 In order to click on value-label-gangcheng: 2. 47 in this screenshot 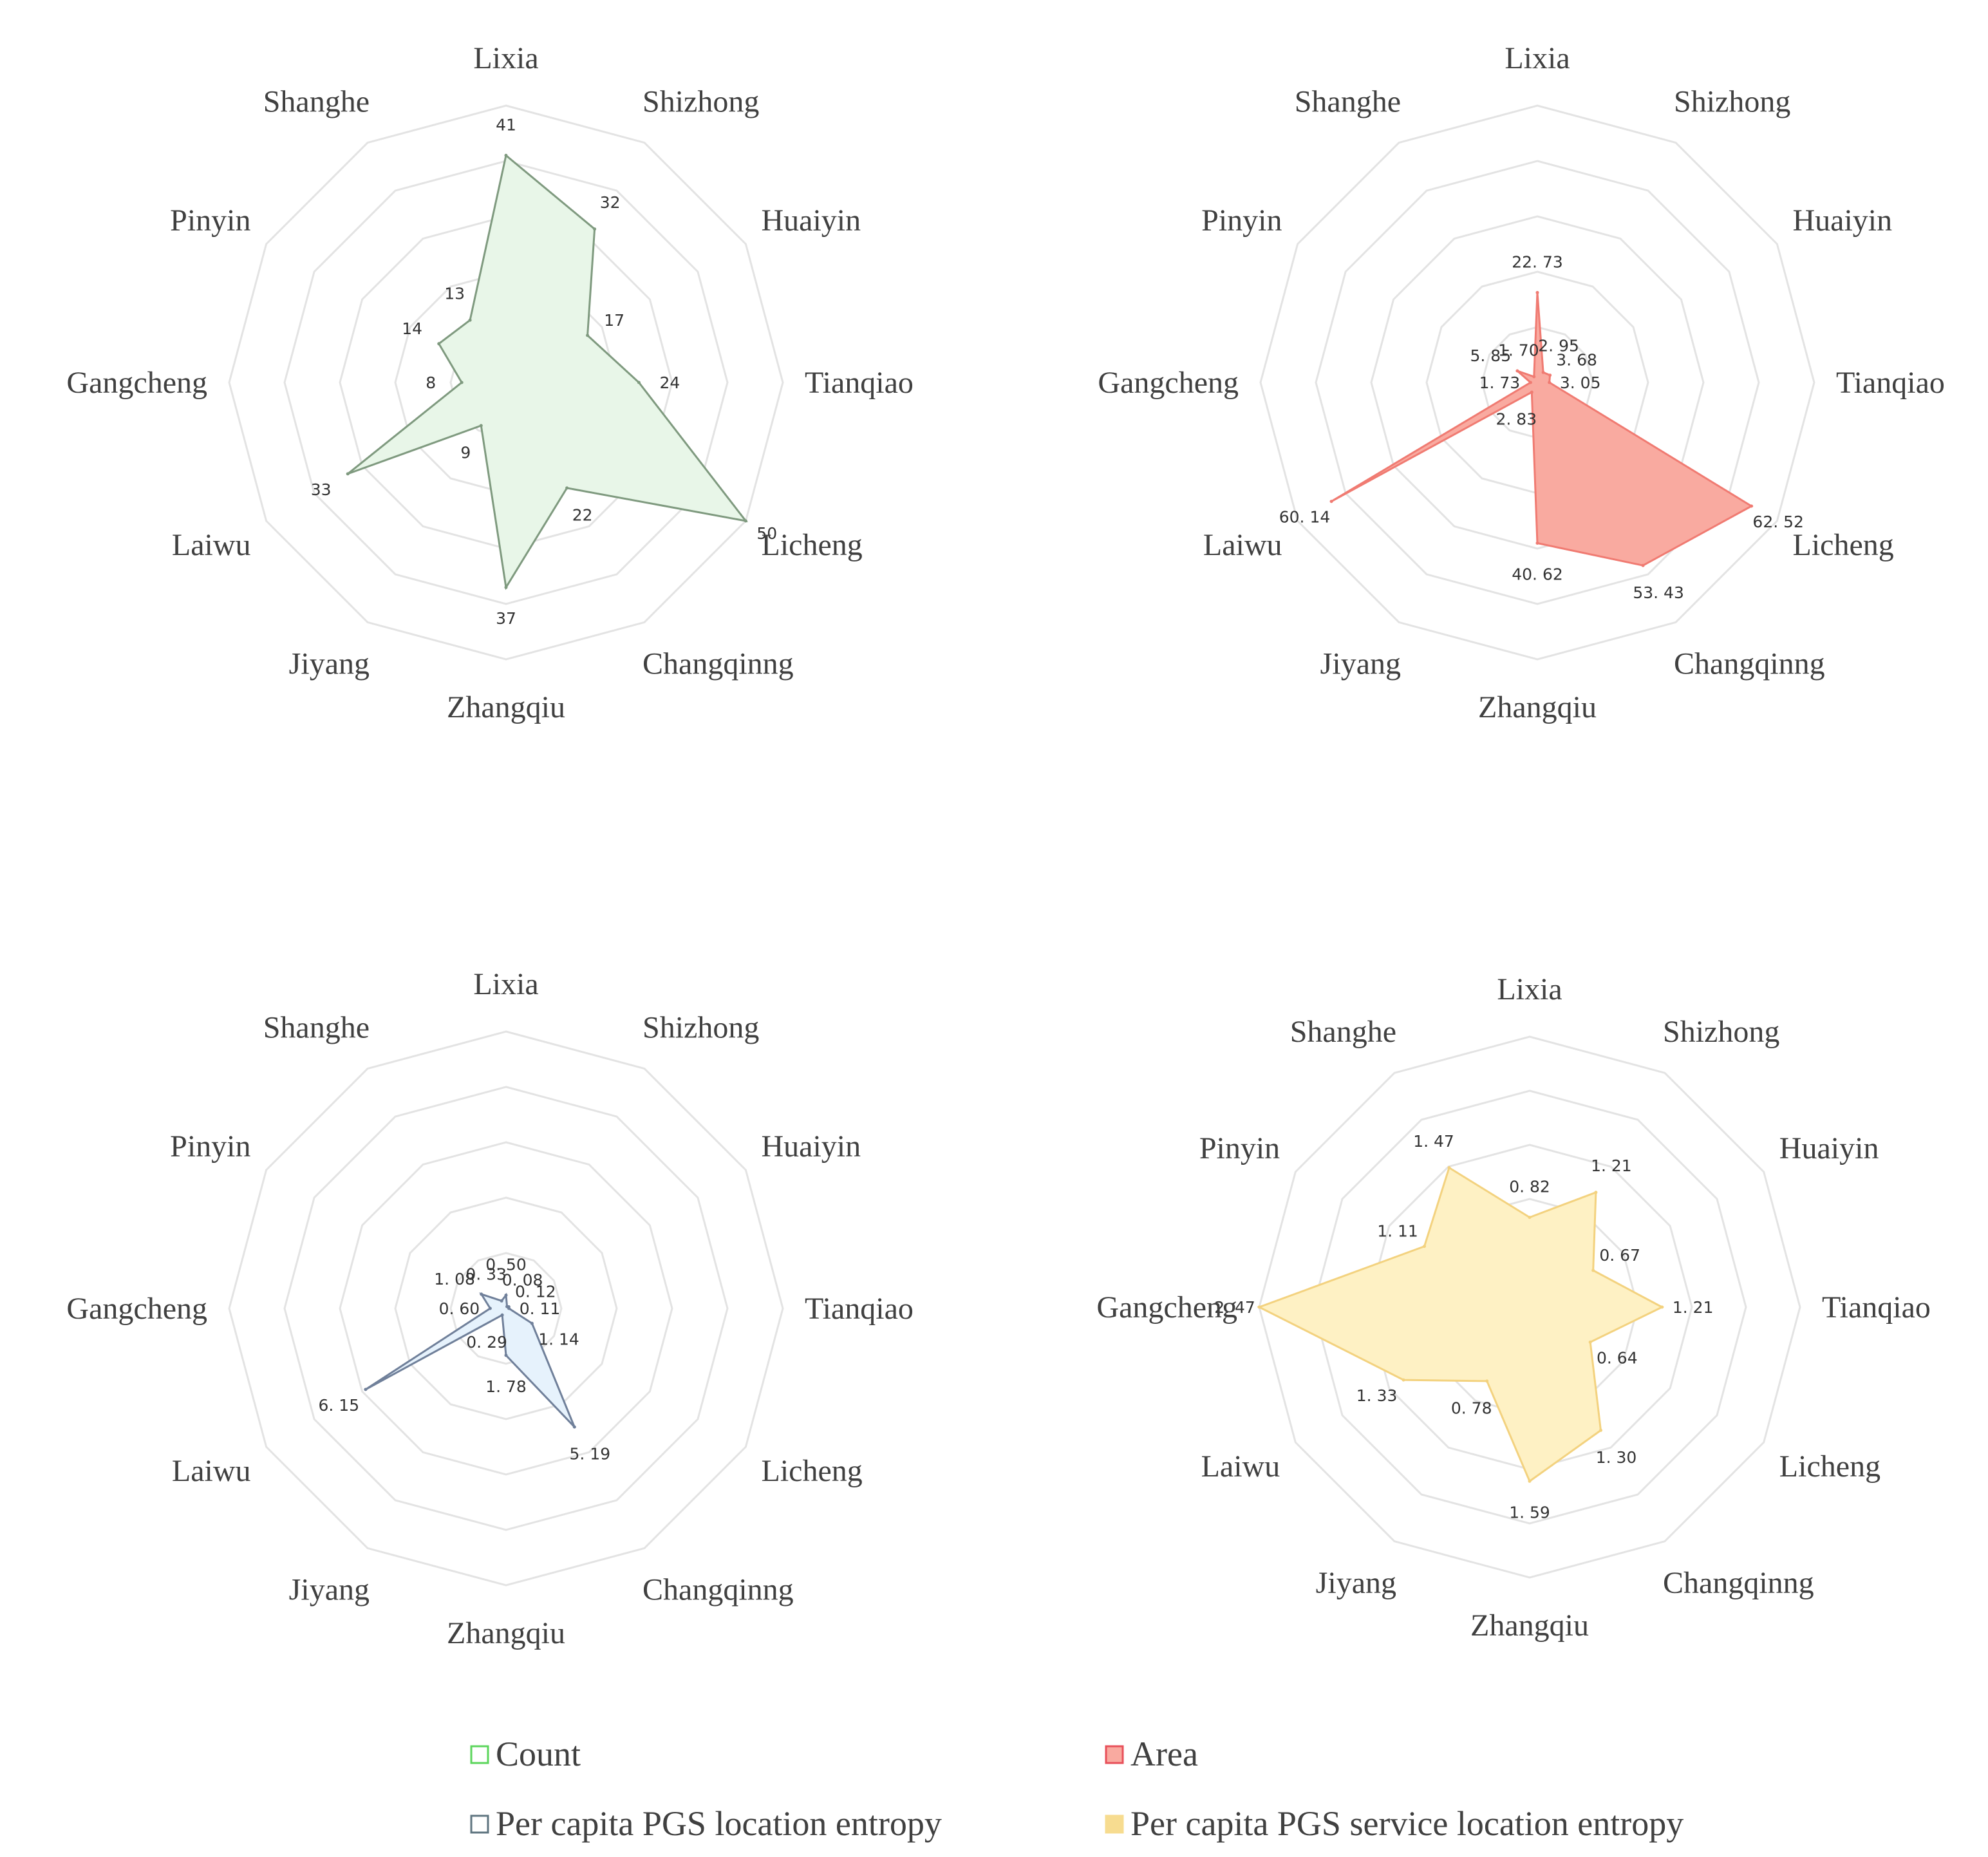, I will do `click(1234, 1307)`.